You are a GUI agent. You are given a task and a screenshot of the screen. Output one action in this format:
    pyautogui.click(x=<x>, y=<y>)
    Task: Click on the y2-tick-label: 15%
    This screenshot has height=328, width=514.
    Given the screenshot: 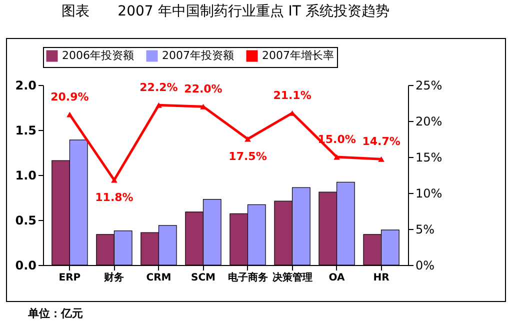 What is the action you would take?
    pyautogui.click(x=429, y=157)
    